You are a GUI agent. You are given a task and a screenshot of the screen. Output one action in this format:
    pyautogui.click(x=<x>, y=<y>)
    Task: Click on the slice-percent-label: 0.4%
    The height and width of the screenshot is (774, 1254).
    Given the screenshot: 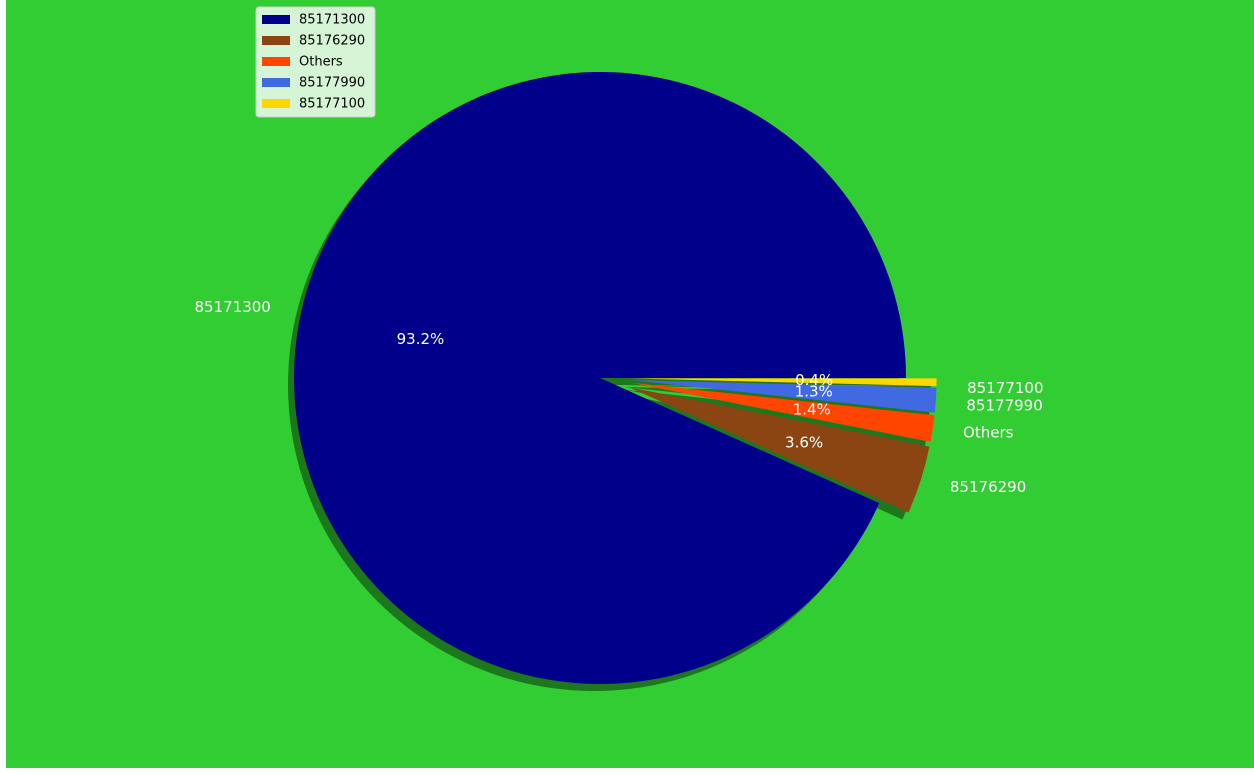 What is the action you would take?
    pyautogui.click(x=814, y=380)
    